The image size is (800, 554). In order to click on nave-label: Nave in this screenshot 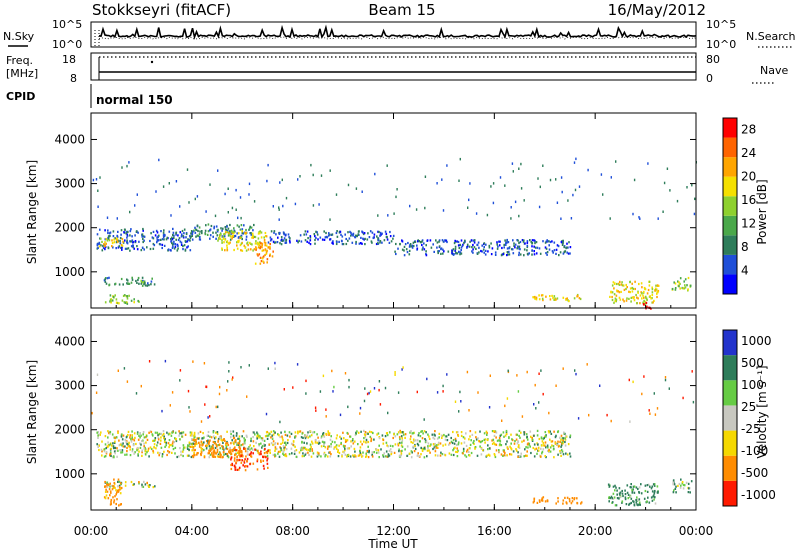, I will do `click(774, 70)`.